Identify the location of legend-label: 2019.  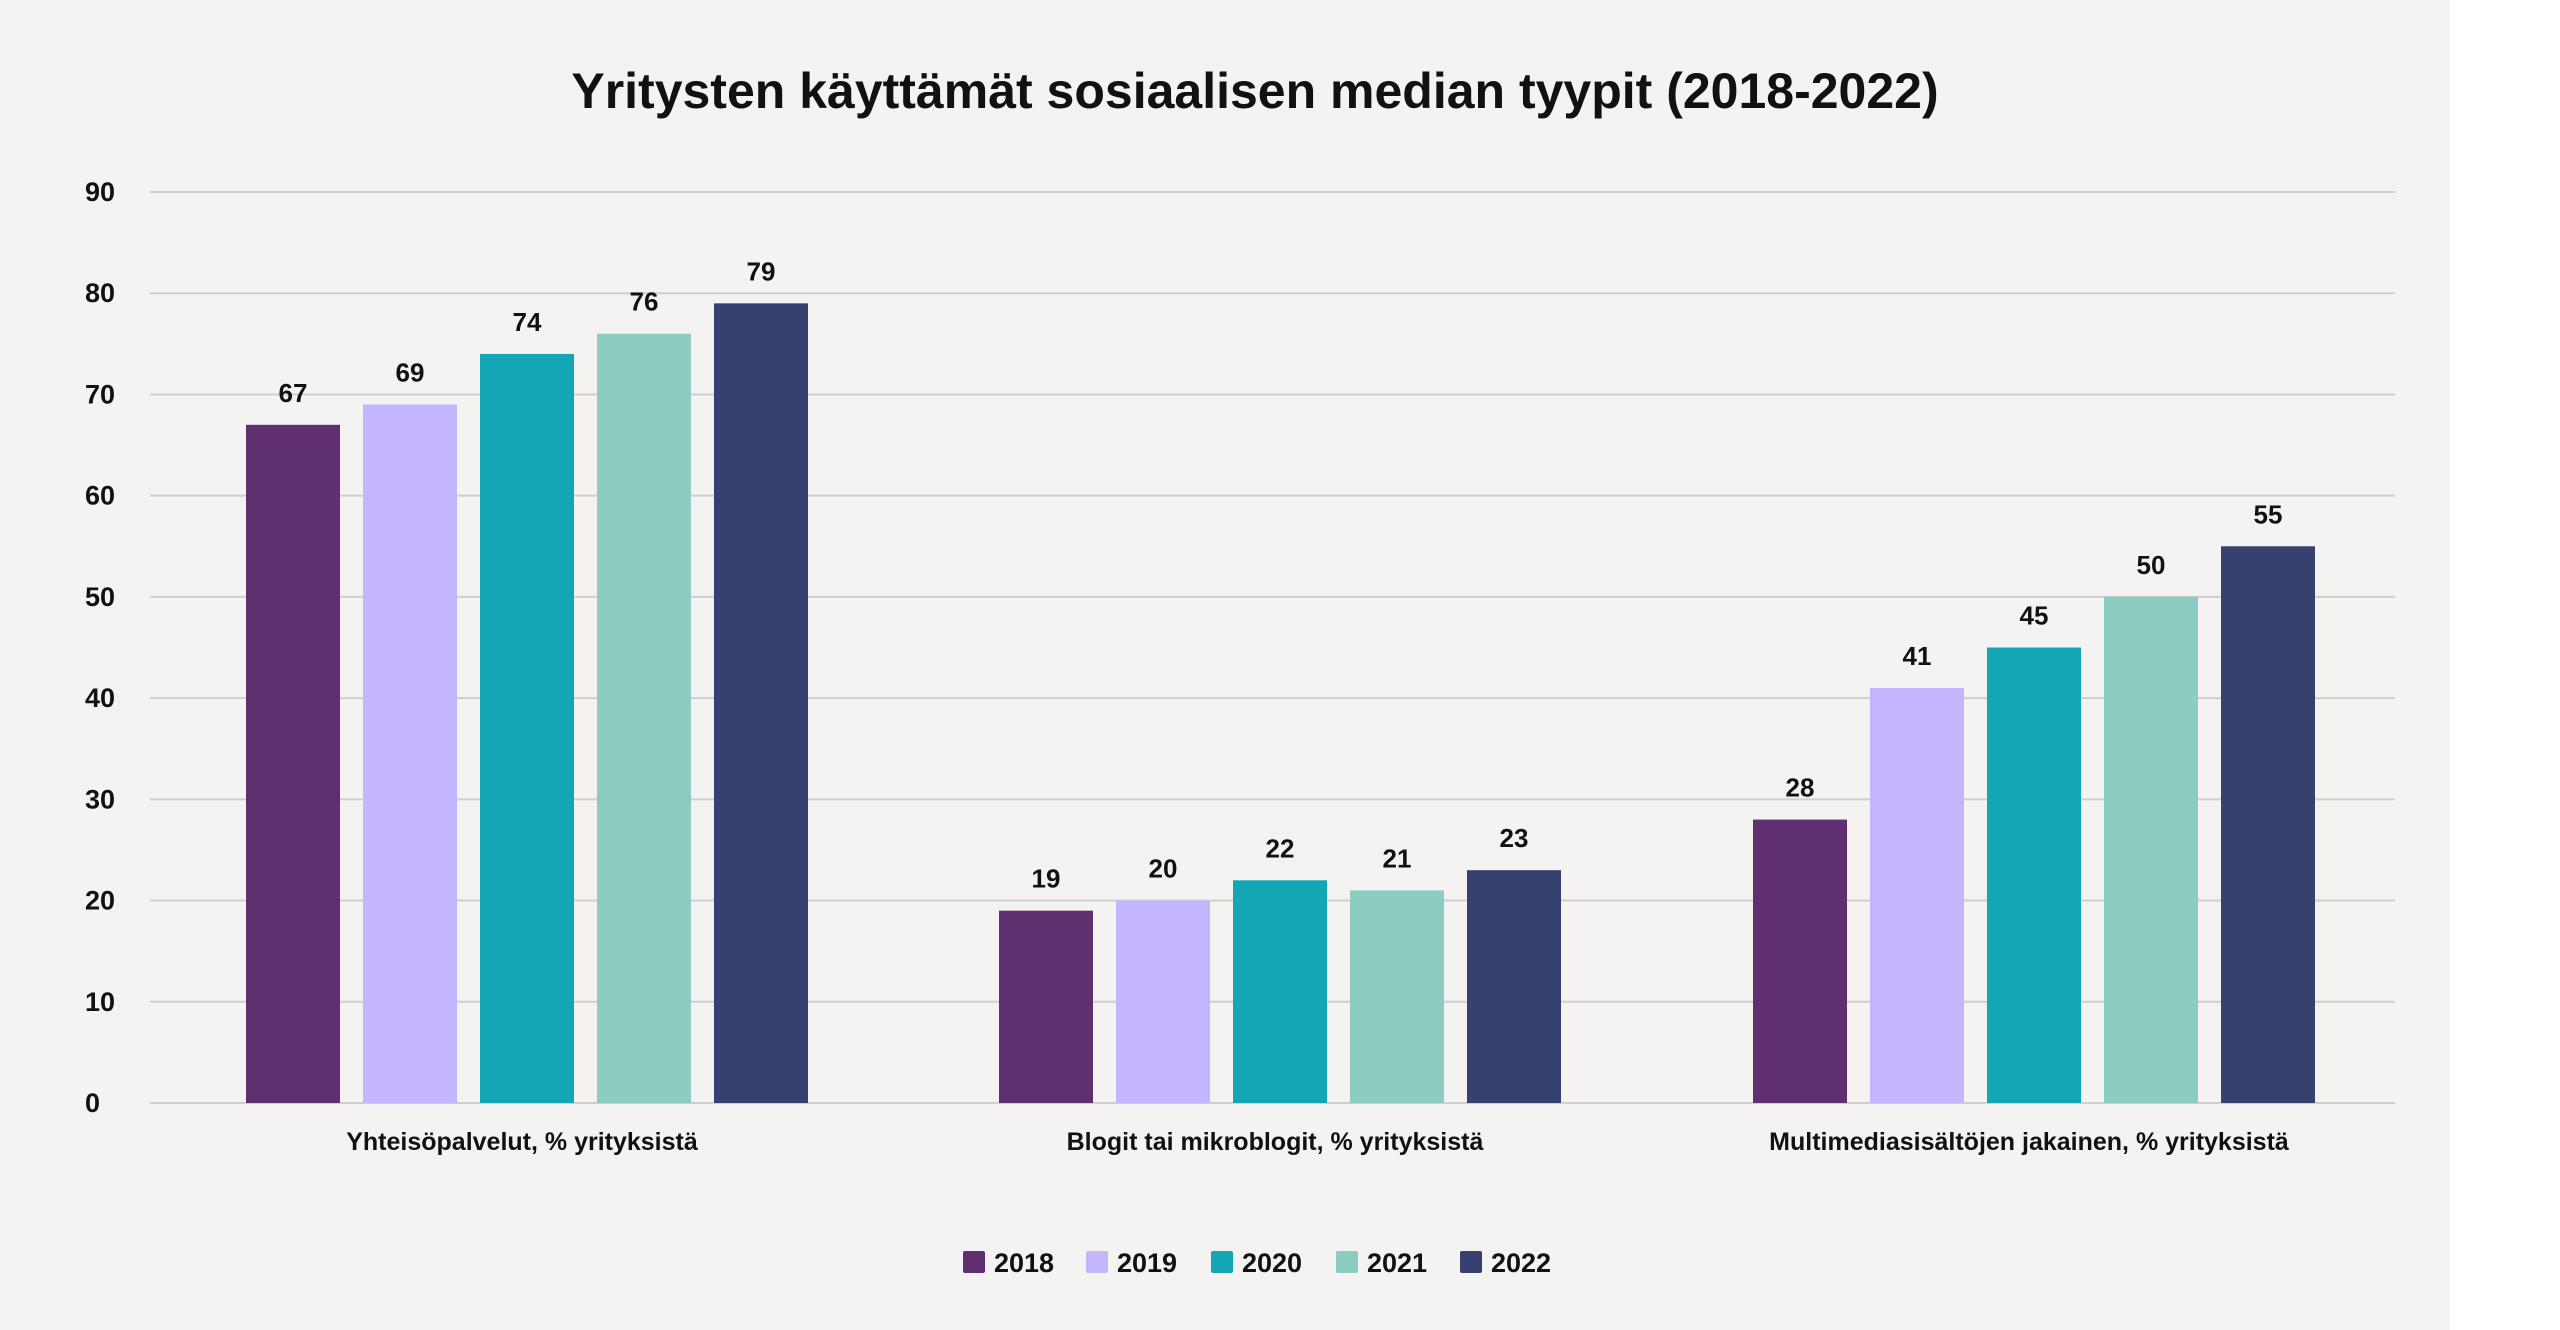
(1147, 1263).